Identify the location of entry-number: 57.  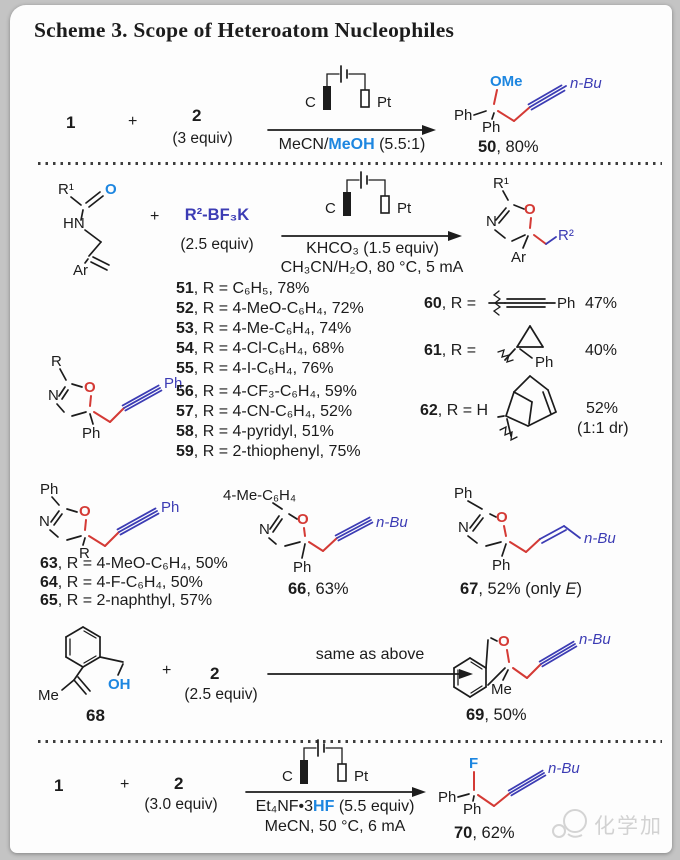
(185, 411).